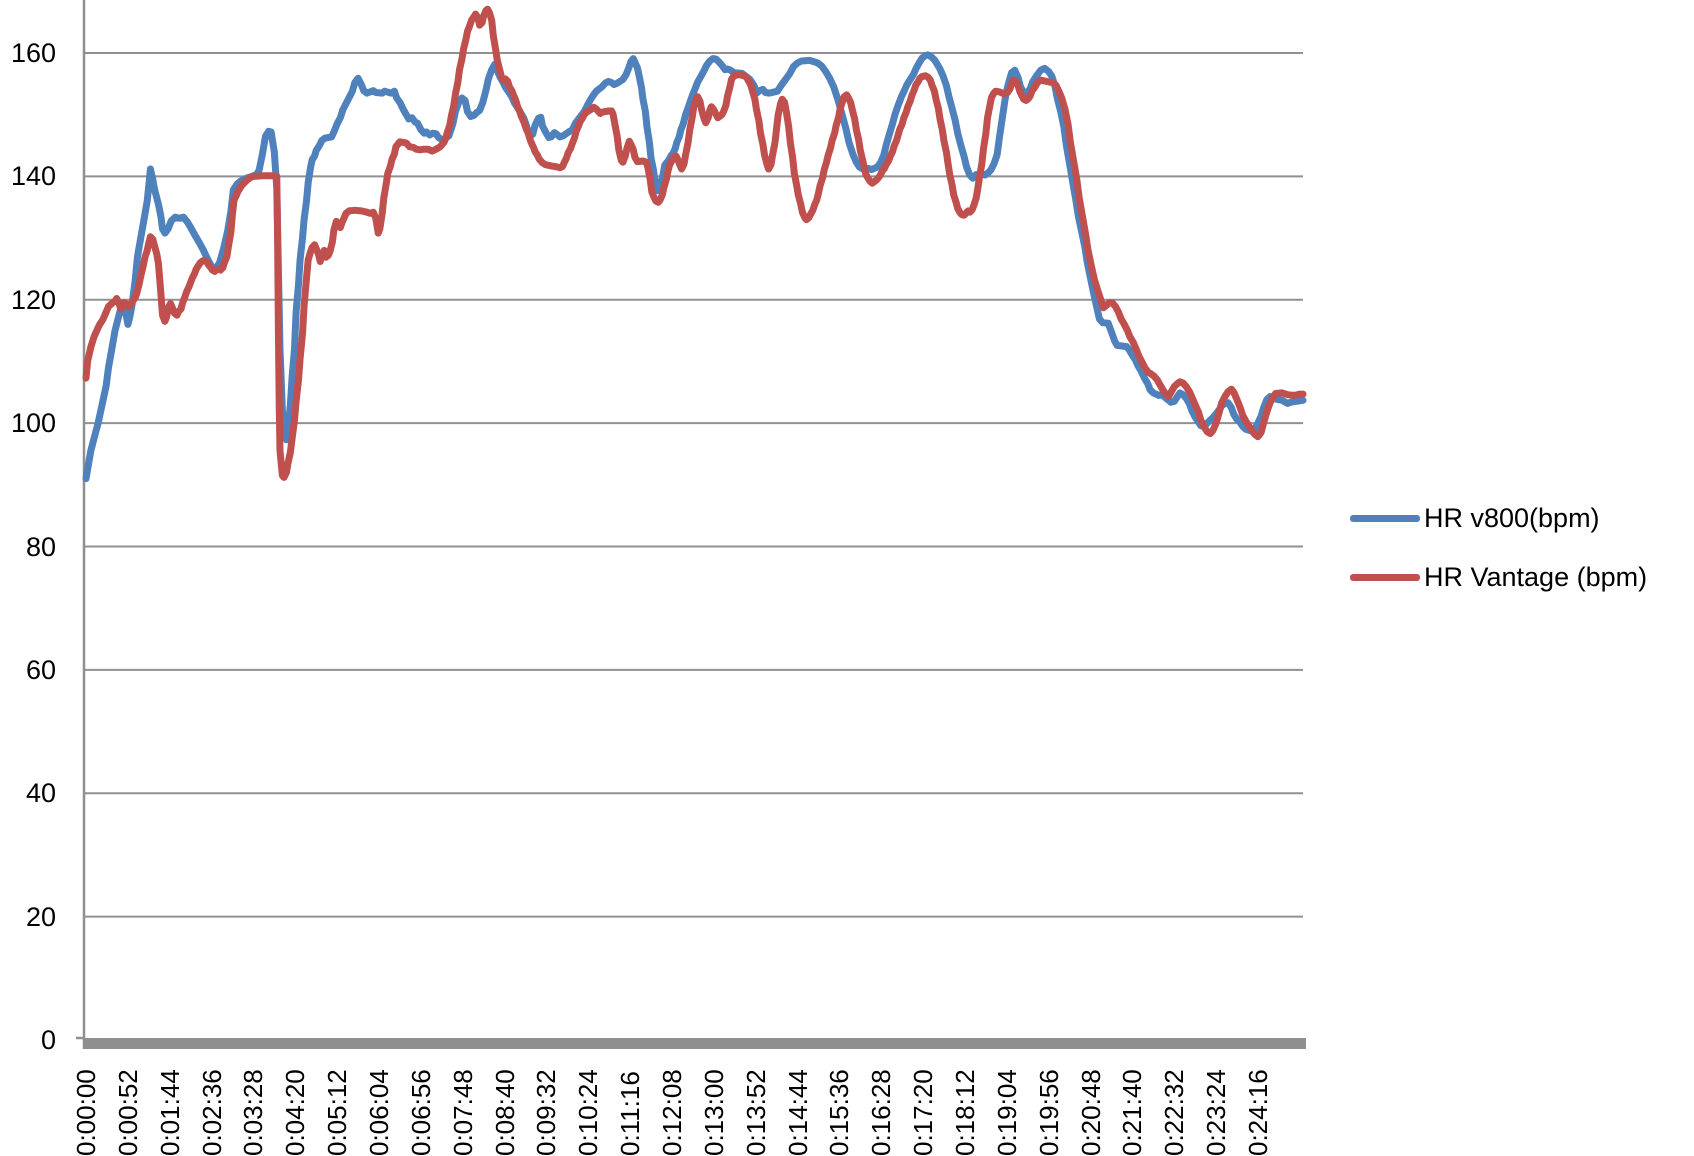  What do you see at coordinates (420, 1112) in the screenshot?
I see `x-axis-tick-label: 0:06:56` at bounding box center [420, 1112].